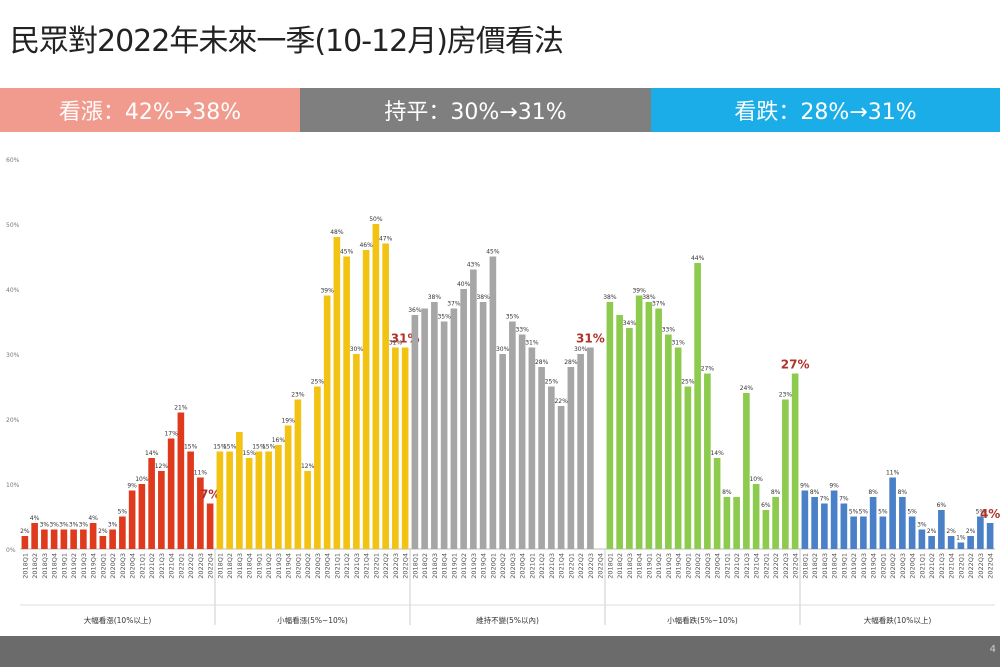 The image size is (1000, 667). What do you see at coordinates (893, 473) in the screenshot?
I see `data-label: 11%` at bounding box center [893, 473].